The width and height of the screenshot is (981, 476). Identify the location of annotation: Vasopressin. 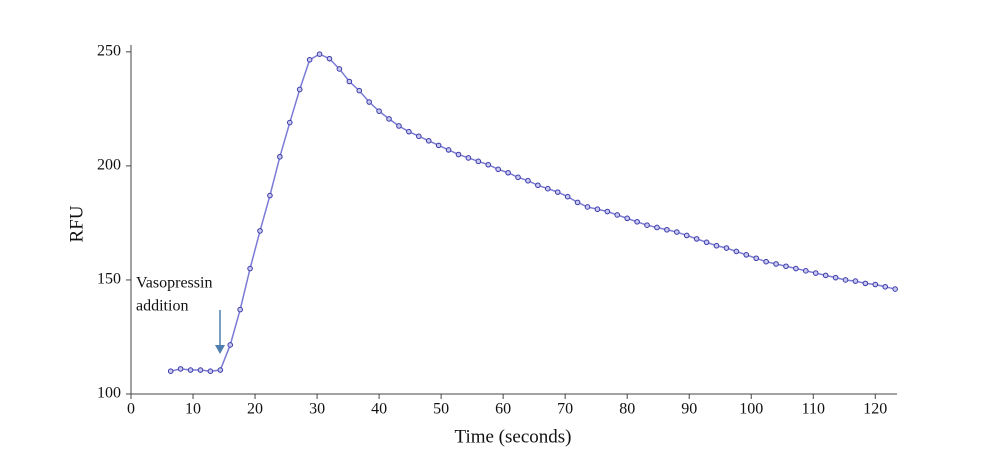
(174, 283).